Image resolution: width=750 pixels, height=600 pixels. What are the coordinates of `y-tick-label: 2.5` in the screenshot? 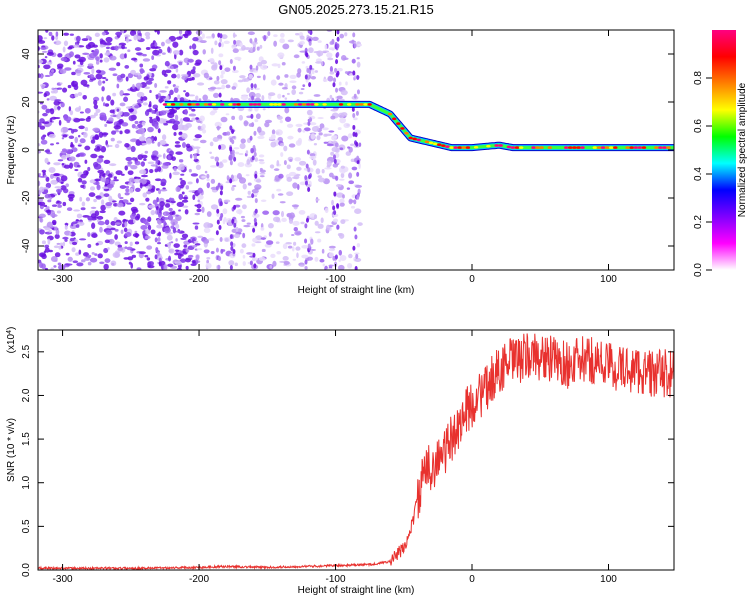 It's located at (26, 351).